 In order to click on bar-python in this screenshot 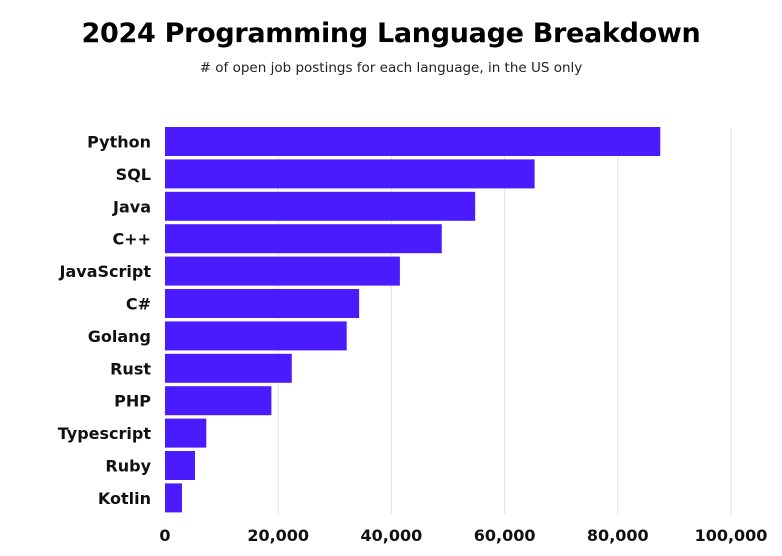, I will do `click(413, 141)`.